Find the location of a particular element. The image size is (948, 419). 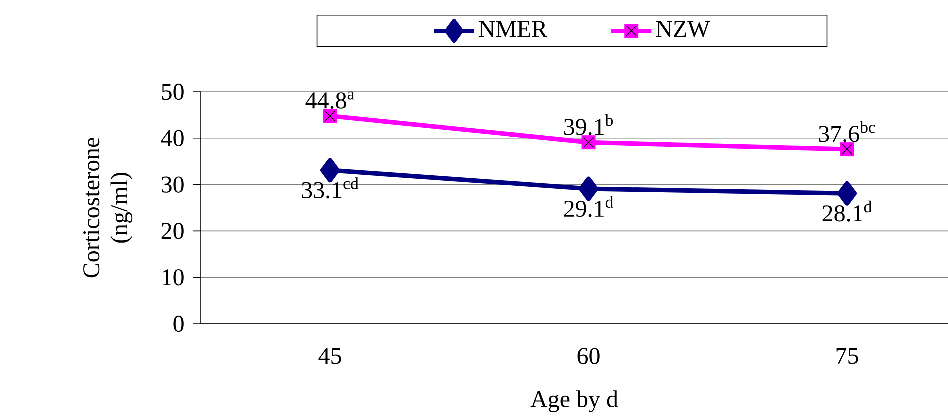

y-axis-title: Corticosterone (ng/ml) is located at coordinates (108, 208).